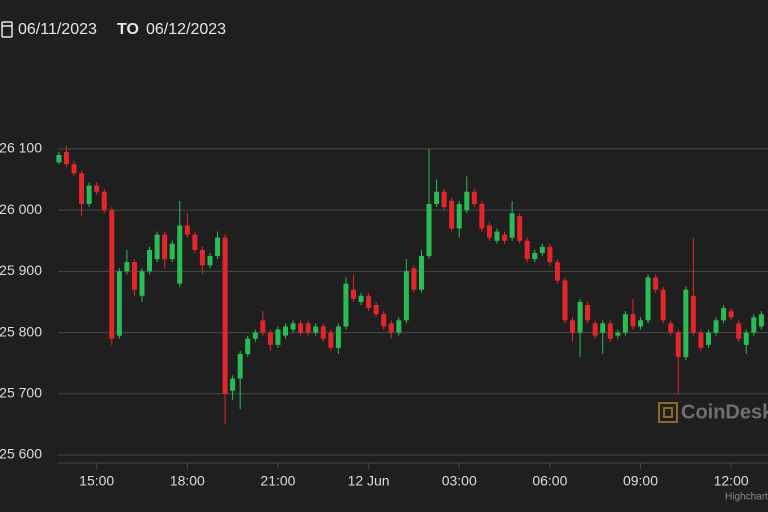 The image size is (768, 512). I want to click on x-tick-label: 12:00, so click(731, 481).